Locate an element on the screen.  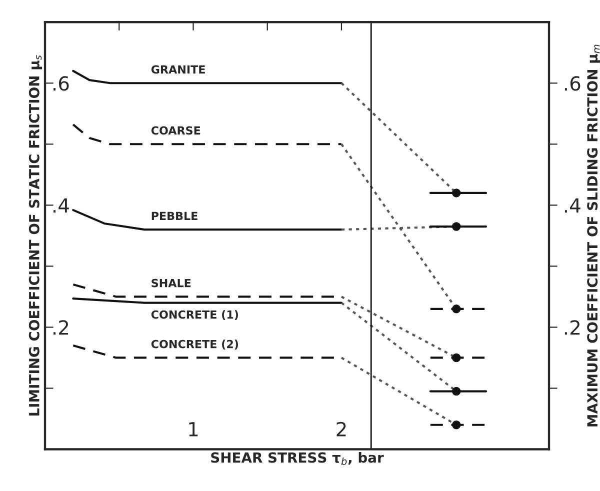
series-label: CONCRETE (1) is located at coordinates (194, 315).